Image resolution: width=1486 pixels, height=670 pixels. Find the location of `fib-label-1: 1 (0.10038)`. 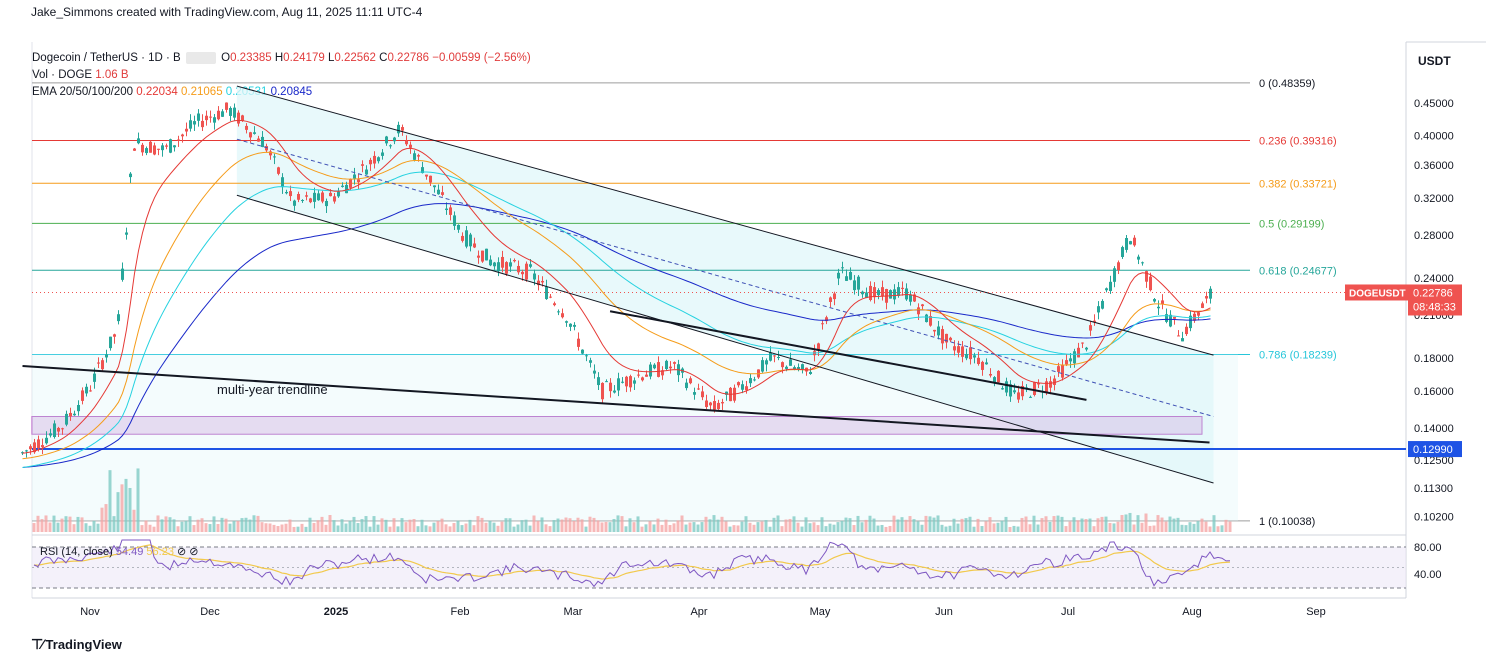

fib-label-1: 1 (0.10038) is located at coordinates (1287, 522).